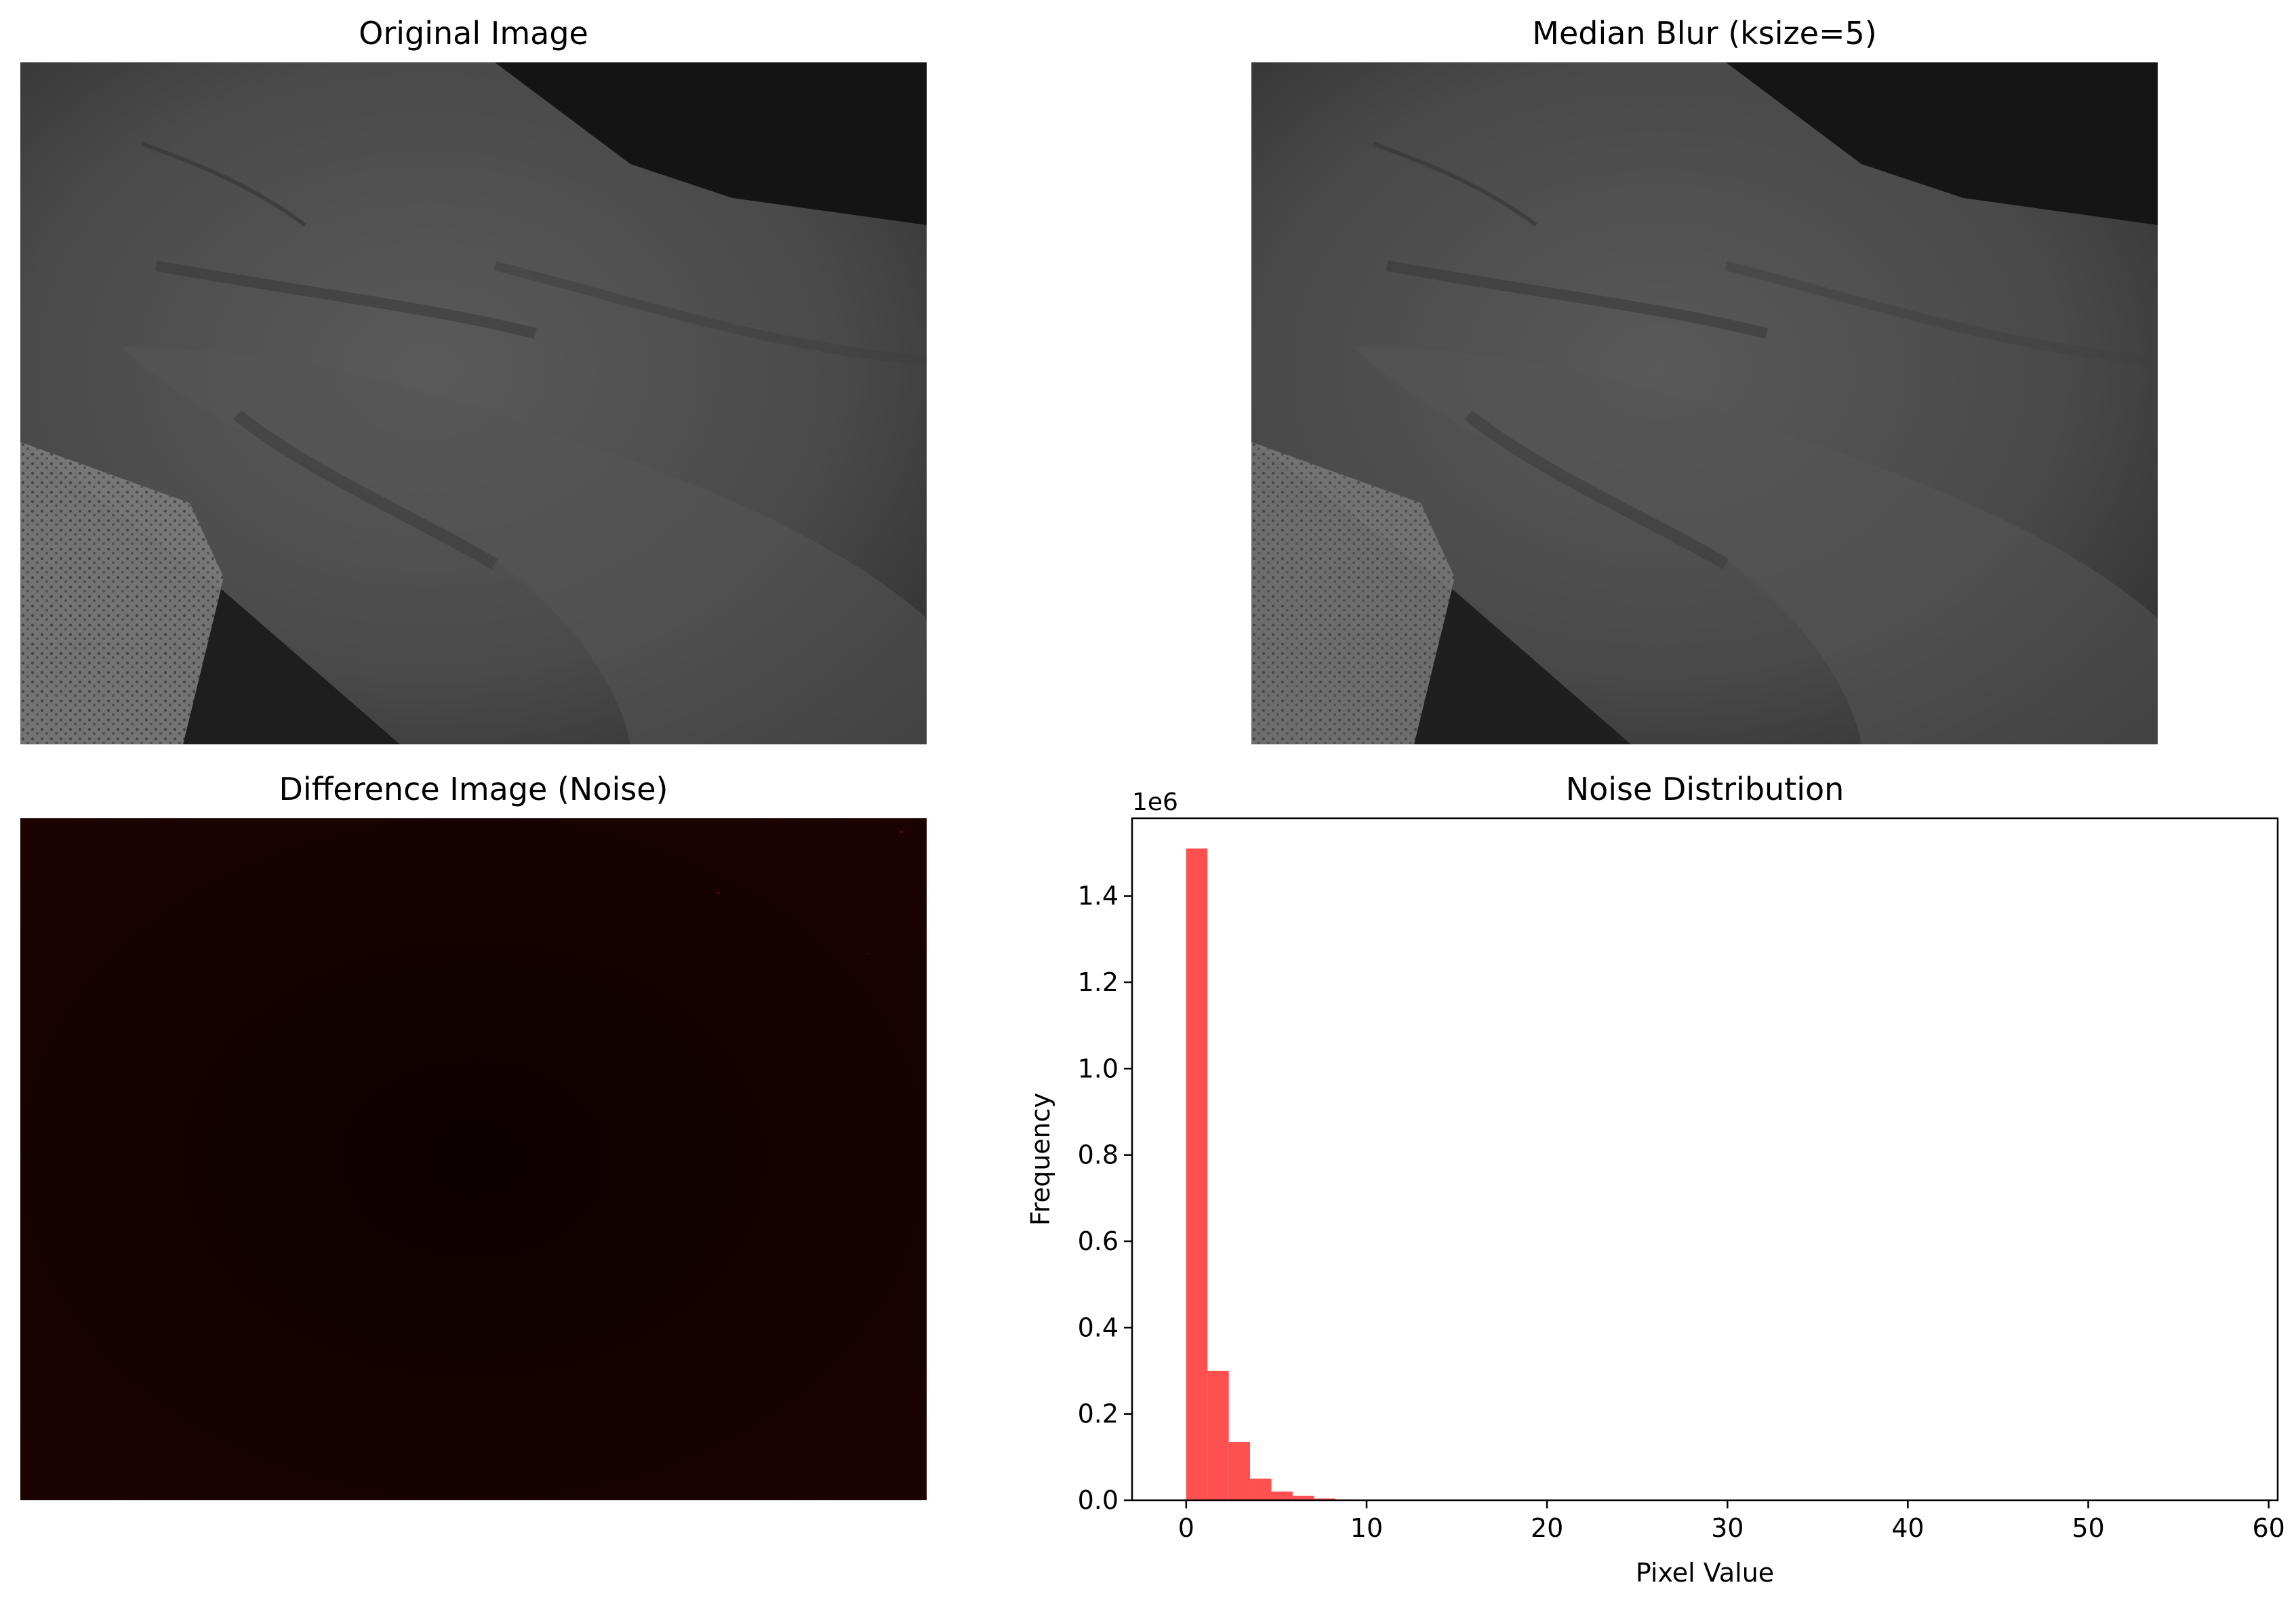  What do you see at coordinates (1098, 1068) in the screenshot?
I see `y-tick-label: 1.0` at bounding box center [1098, 1068].